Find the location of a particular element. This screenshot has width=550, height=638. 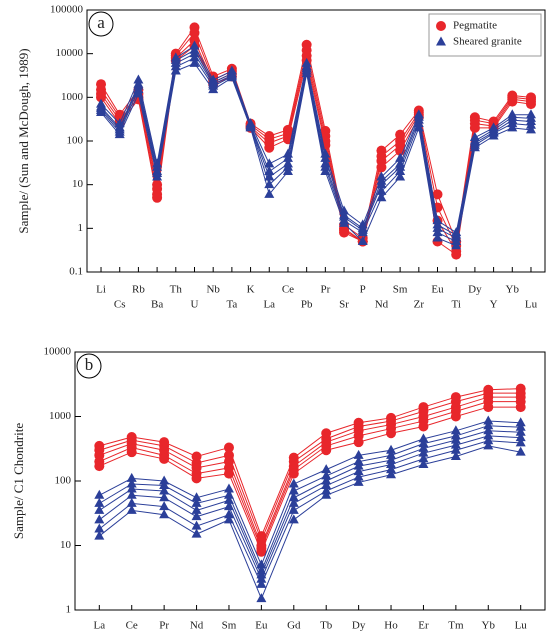

x-tick-label: Pr is located at coordinates (325, 290).